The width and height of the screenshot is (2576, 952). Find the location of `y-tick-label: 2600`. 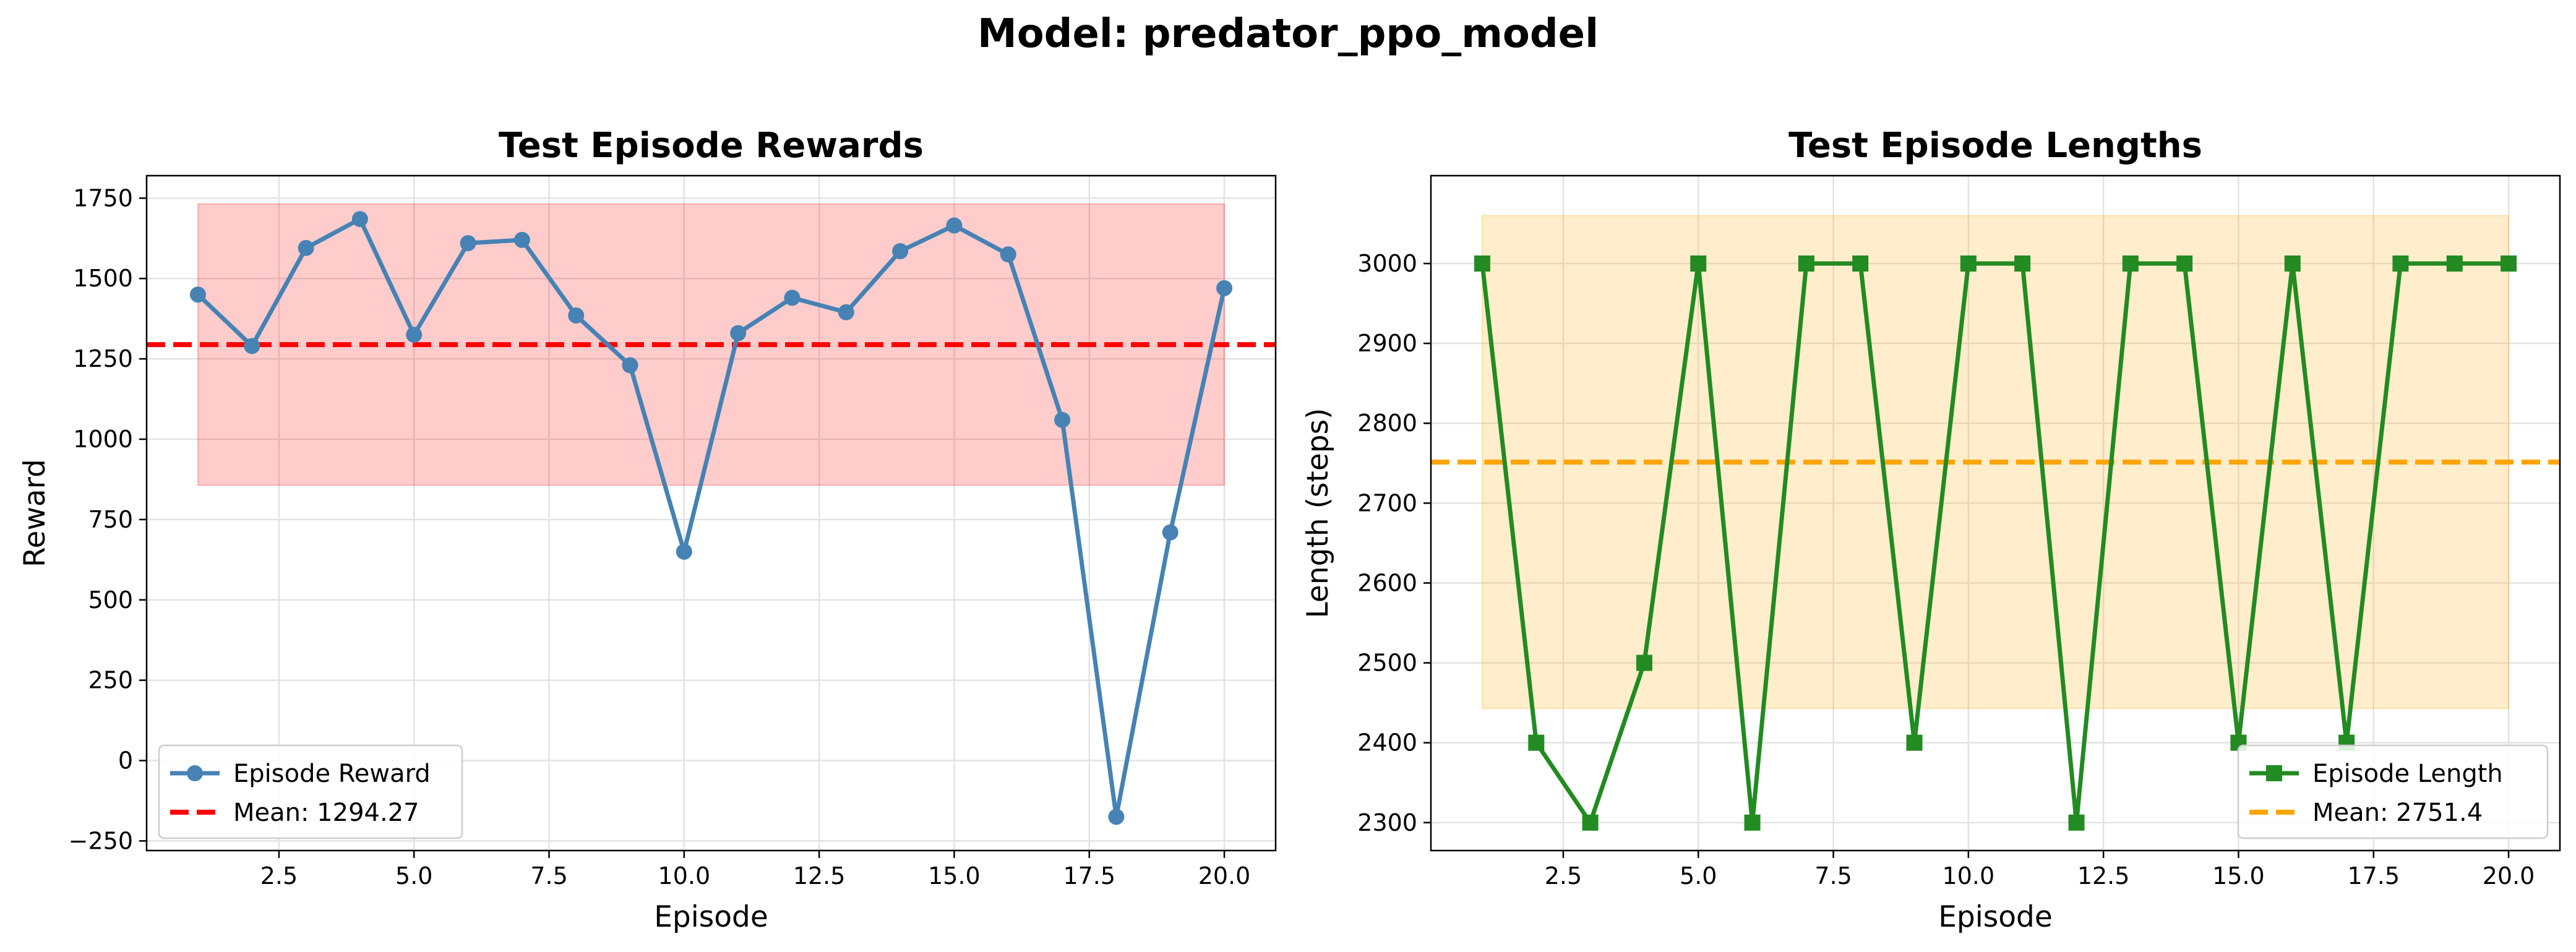

y-tick-label: 2600 is located at coordinates (1387, 582).